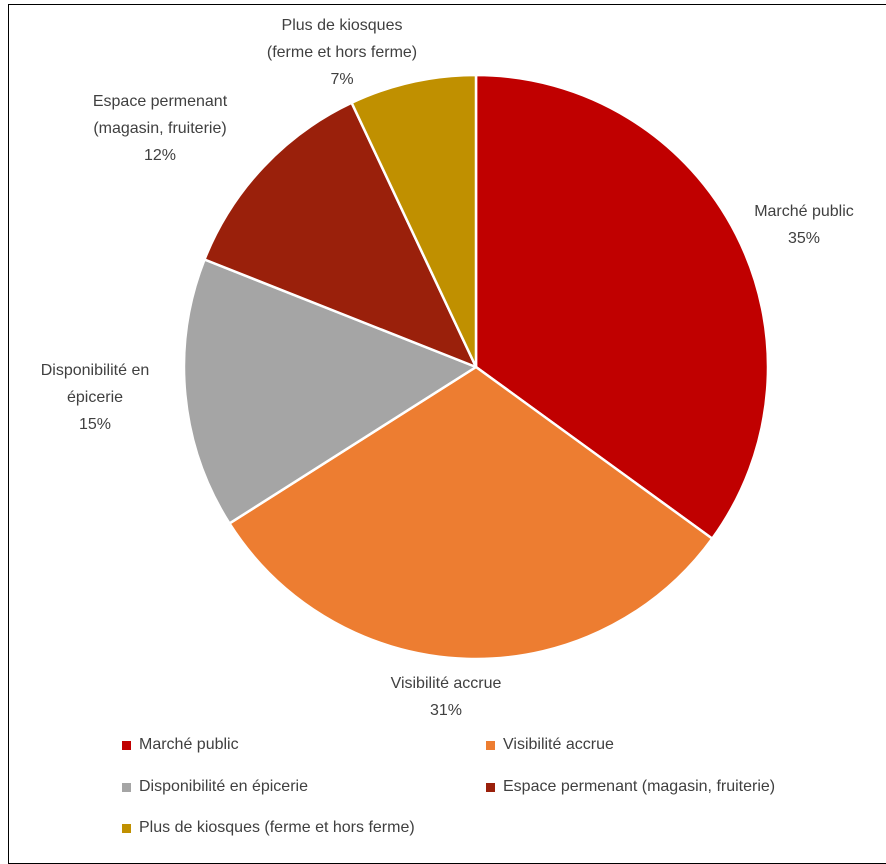  What do you see at coordinates (95, 397) in the screenshot?
I see `data-label-disponibilite-en-epicerie: Disponibilité en épicerie 15%` at bounding box center [95, 397].